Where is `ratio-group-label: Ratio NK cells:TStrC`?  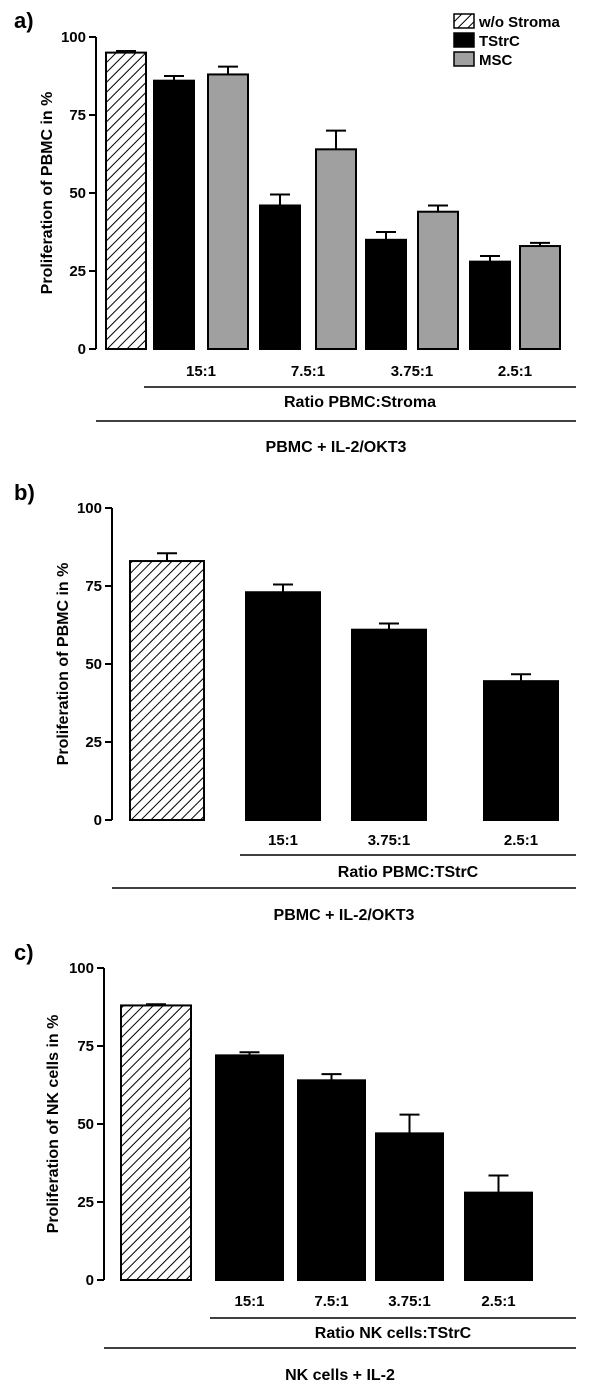 ratio-group-label: Ratio NK cells:TStrC is located at coordinates (393, 1333).